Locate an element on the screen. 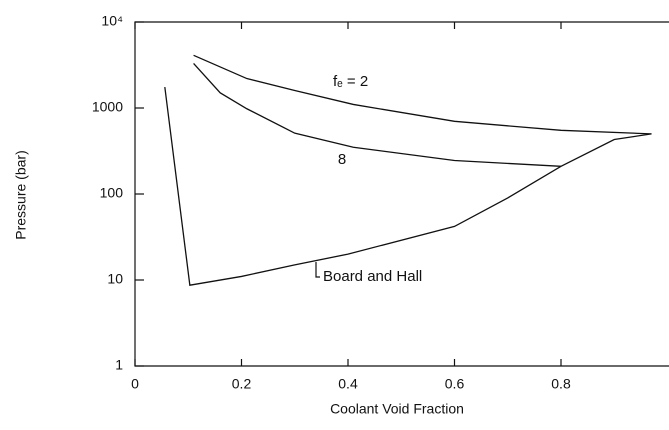 The width and height of the screenshot is (669, 430). x-tick-label: 0.6 is located at coordinates (455, 384).